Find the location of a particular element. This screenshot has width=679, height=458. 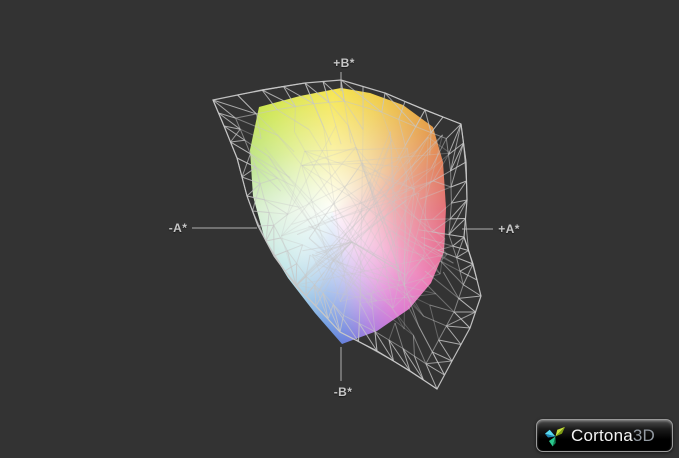

logo-text-3d: 3D is located at coordinates (644, 435).